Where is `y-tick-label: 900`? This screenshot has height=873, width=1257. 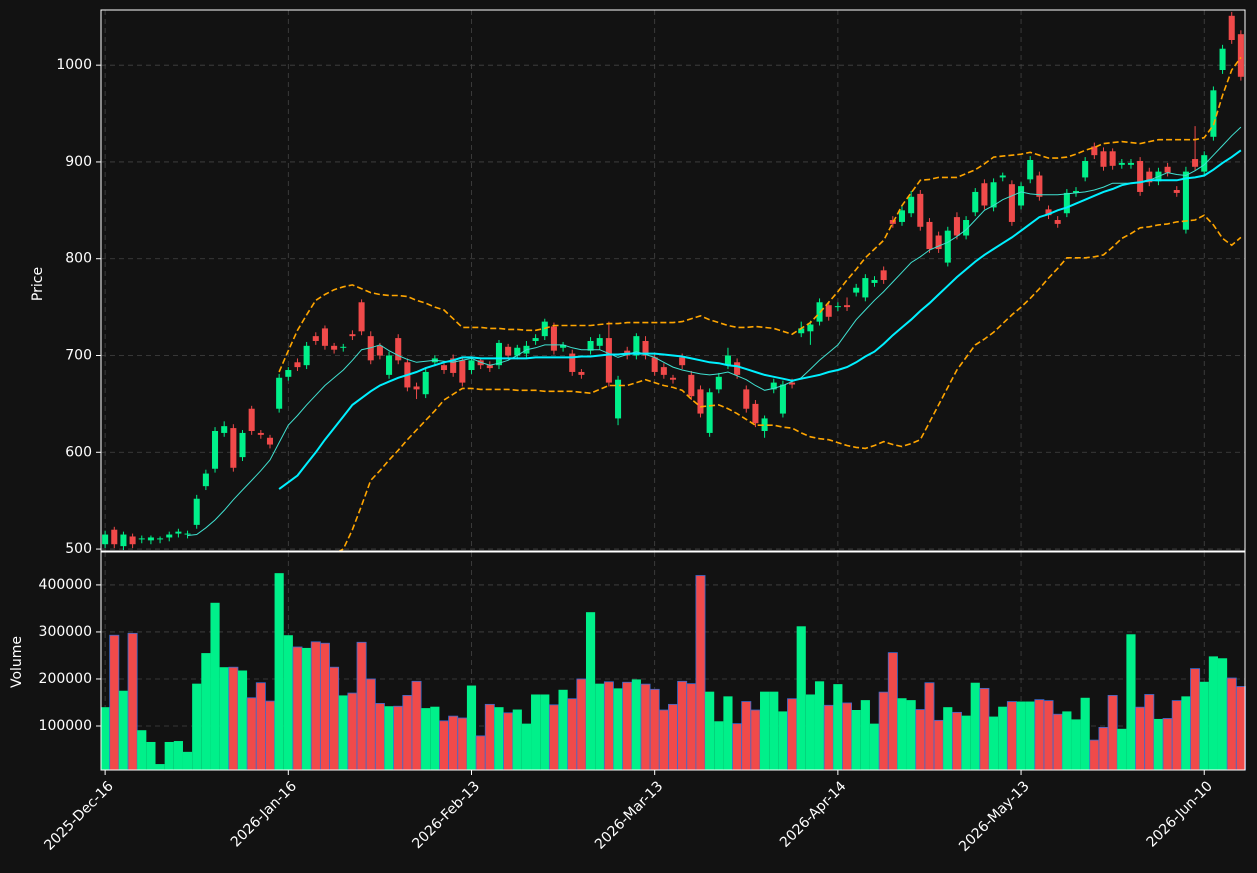
y-tick-label: 900 is located at coordinates (78, 162).